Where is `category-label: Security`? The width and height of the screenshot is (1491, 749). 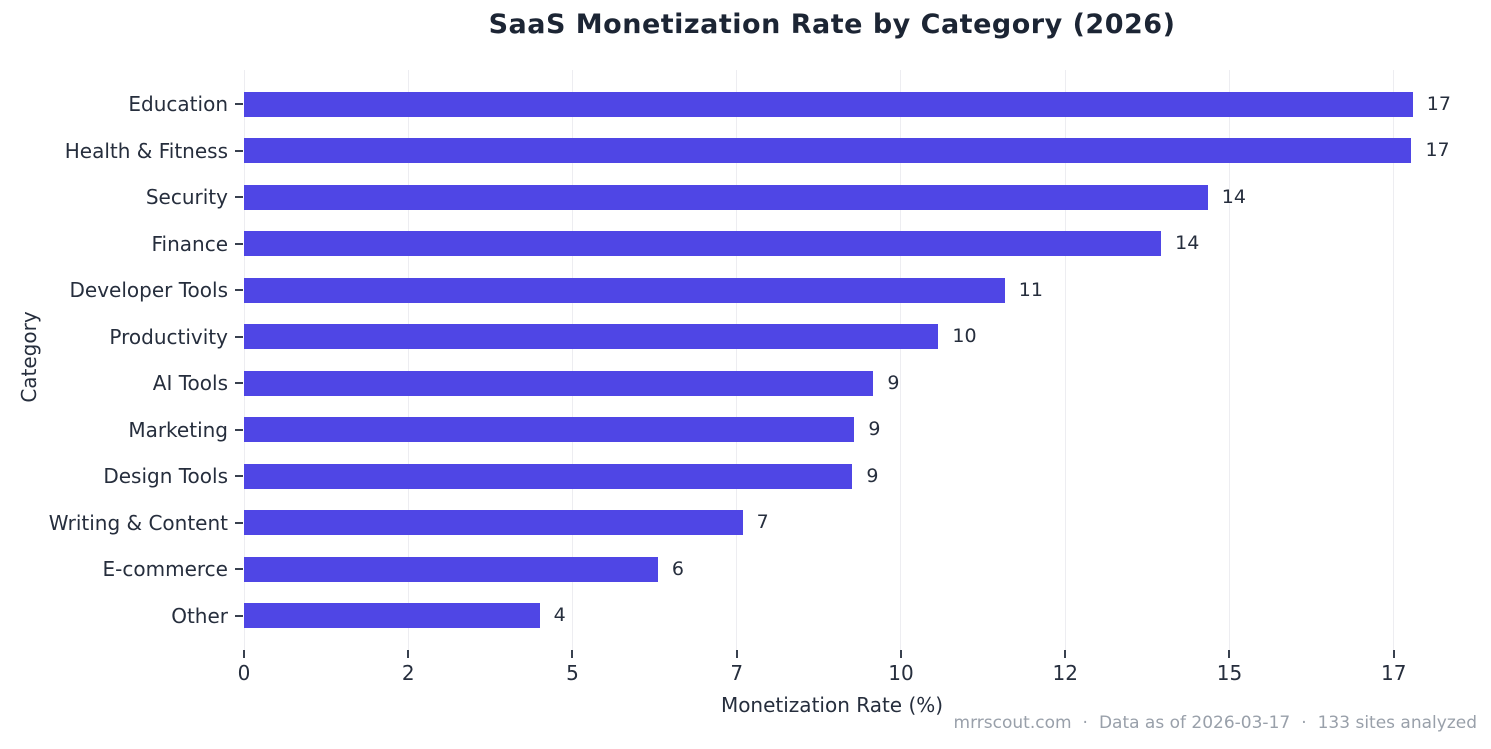 category-label: Security is located at coordinates (186, 197).